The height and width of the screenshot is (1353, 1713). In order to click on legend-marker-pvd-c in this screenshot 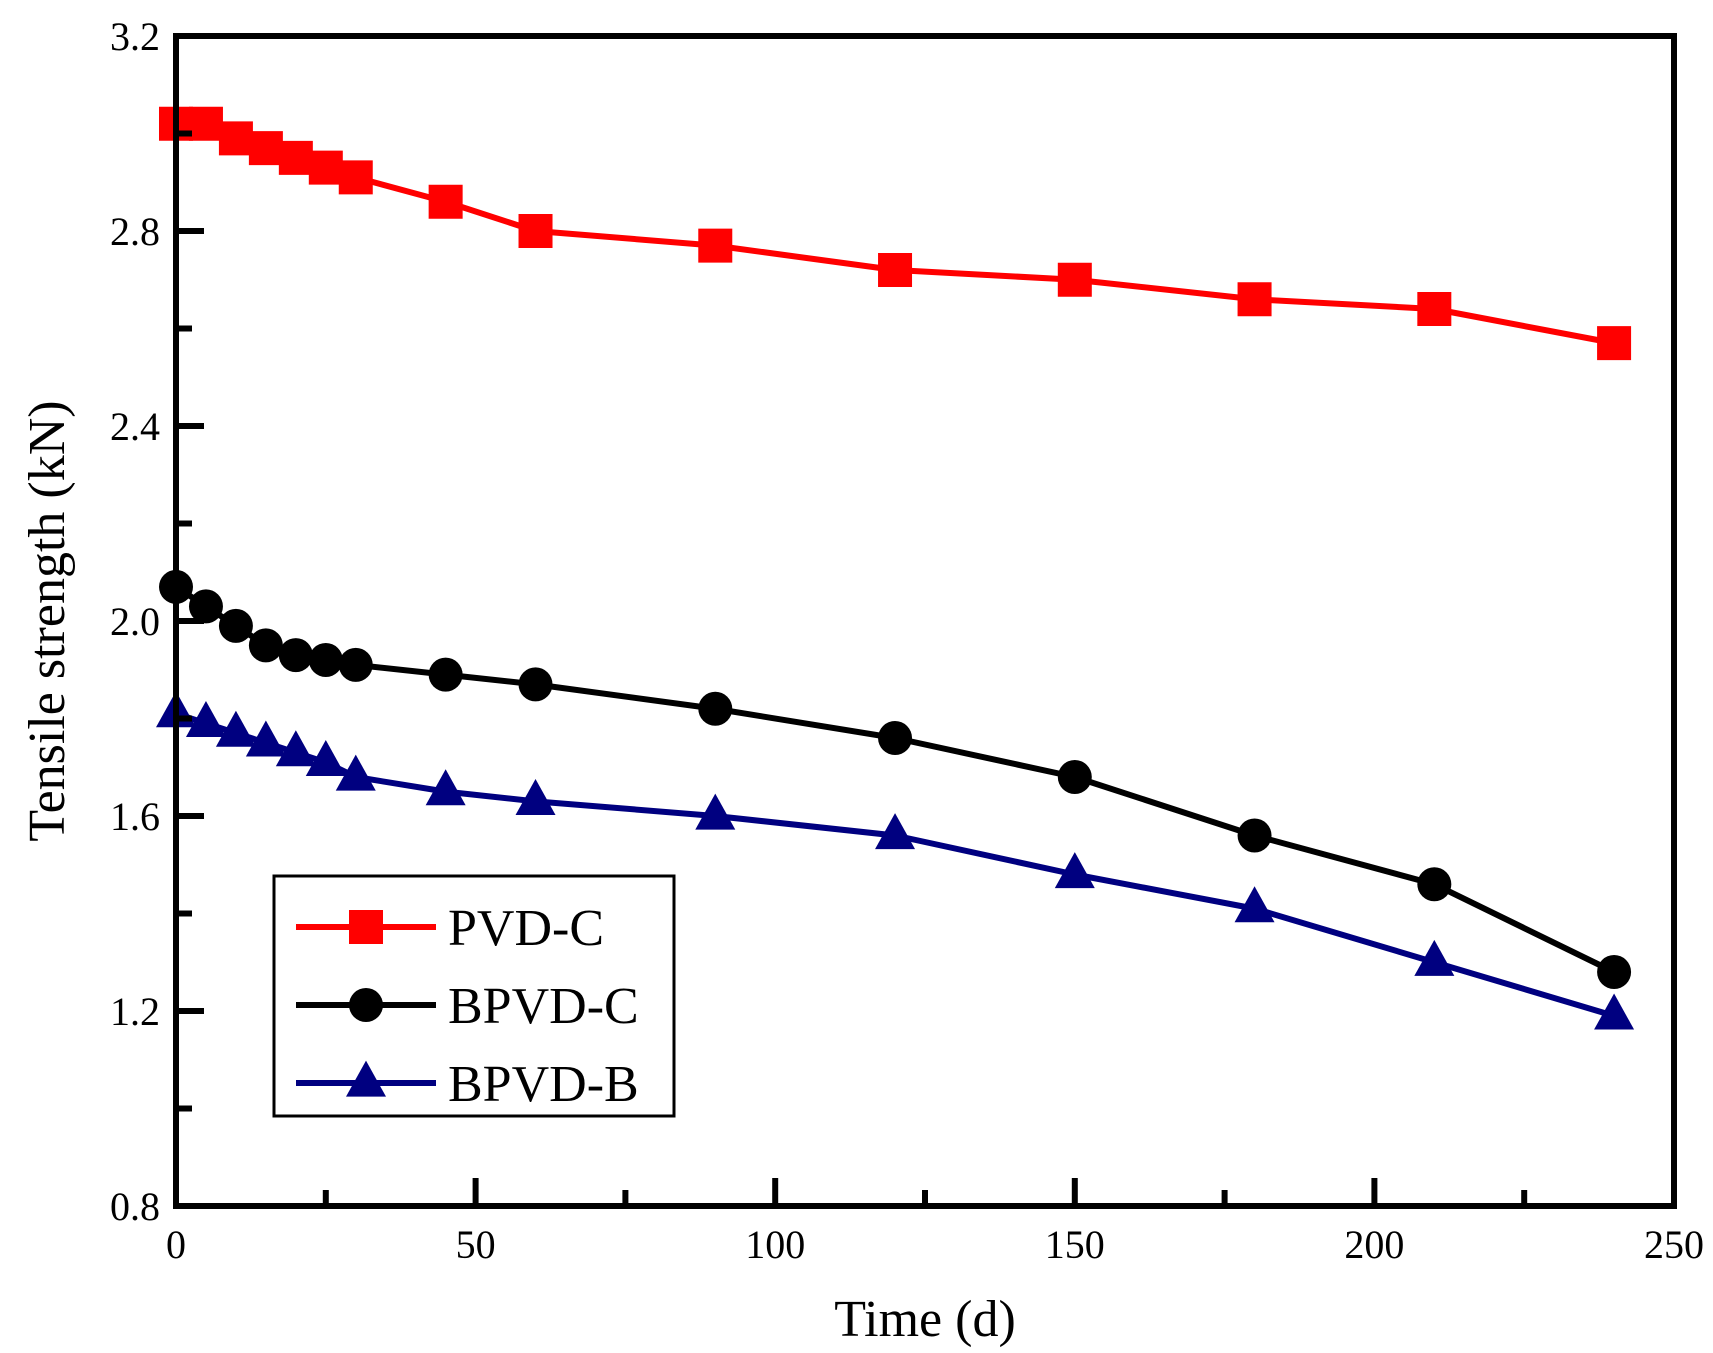, I will do `click(366, 927)`.